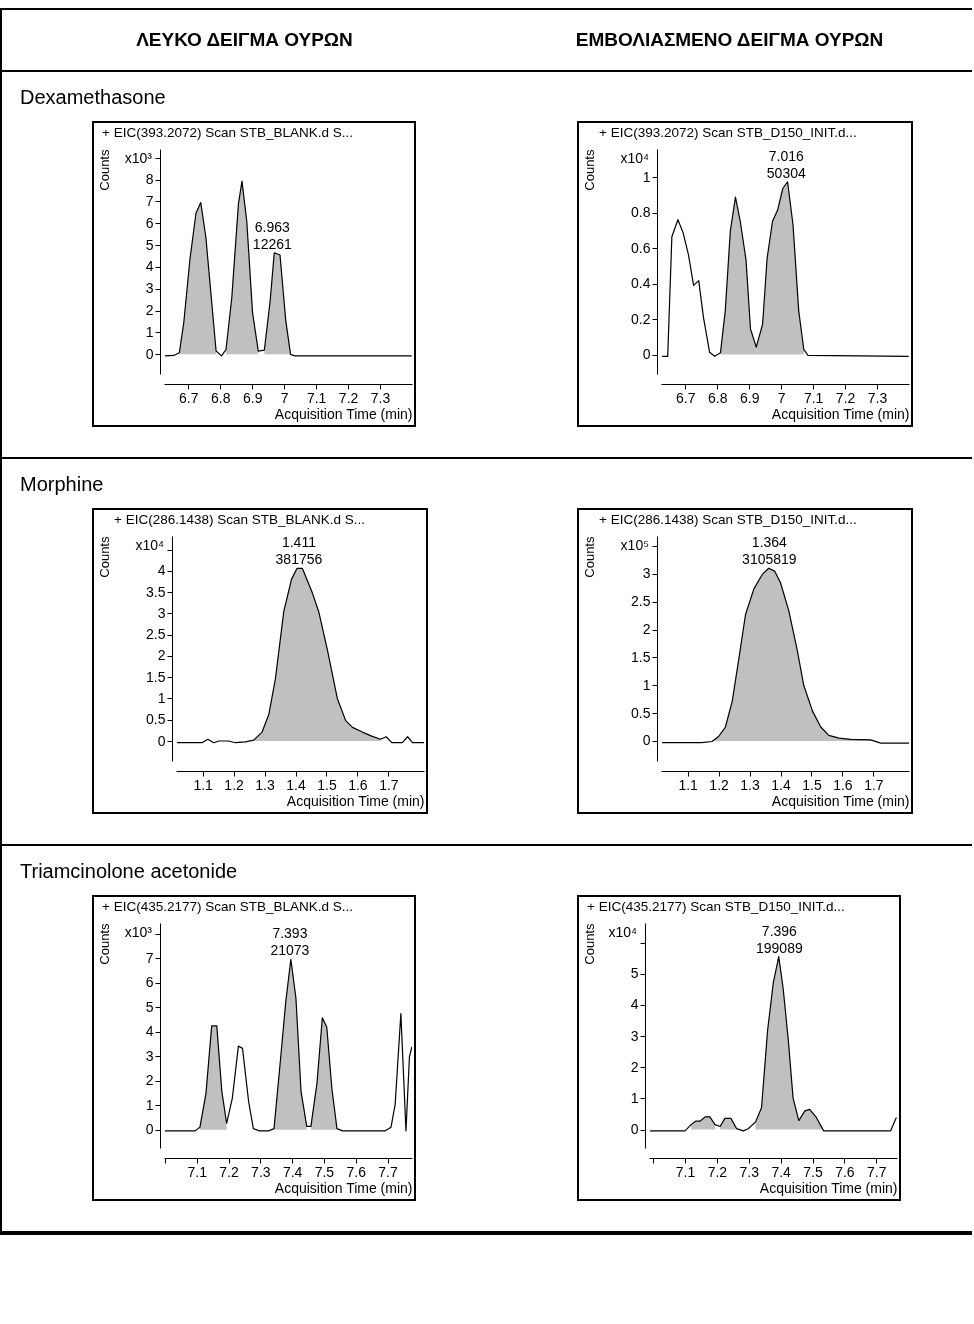  Describe the element at coordinates (272, 235) in the screenshot. I see `annotation: 6.963 12261` at that location.